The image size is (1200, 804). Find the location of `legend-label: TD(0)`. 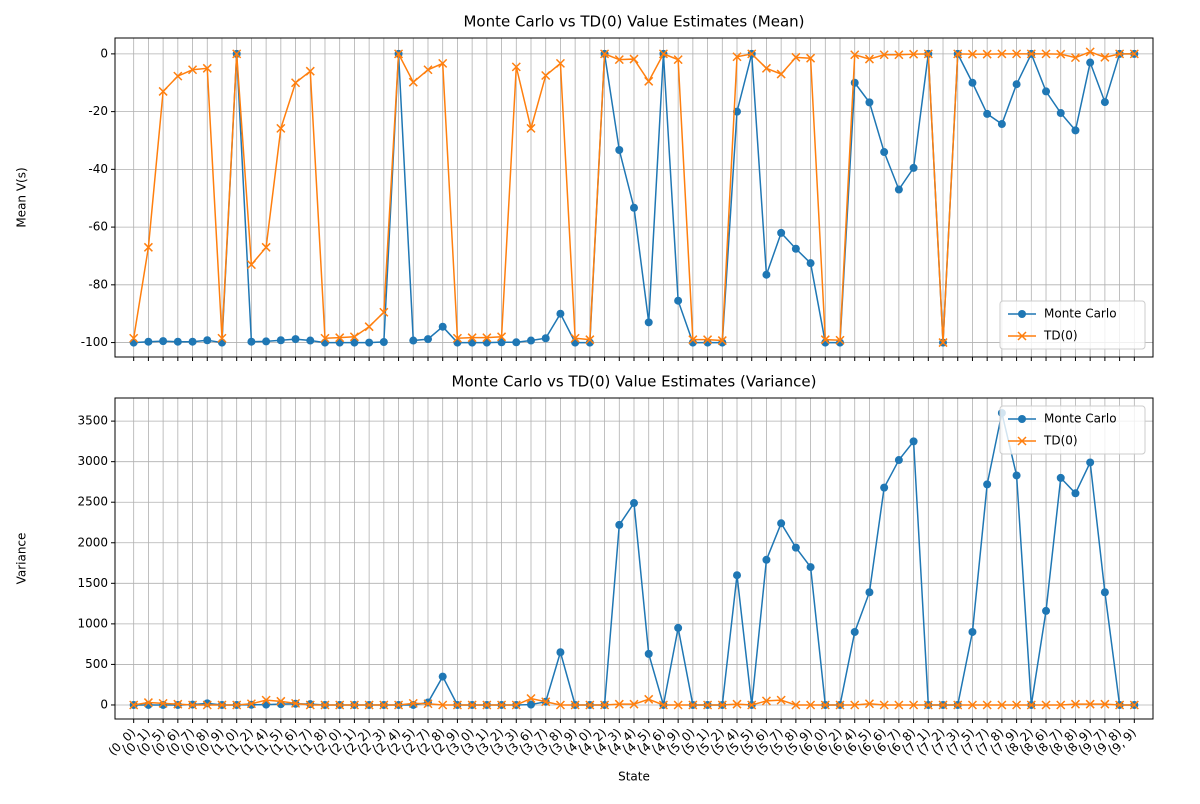

legend-label: TD(0) is located at coordinates (1060, 441).